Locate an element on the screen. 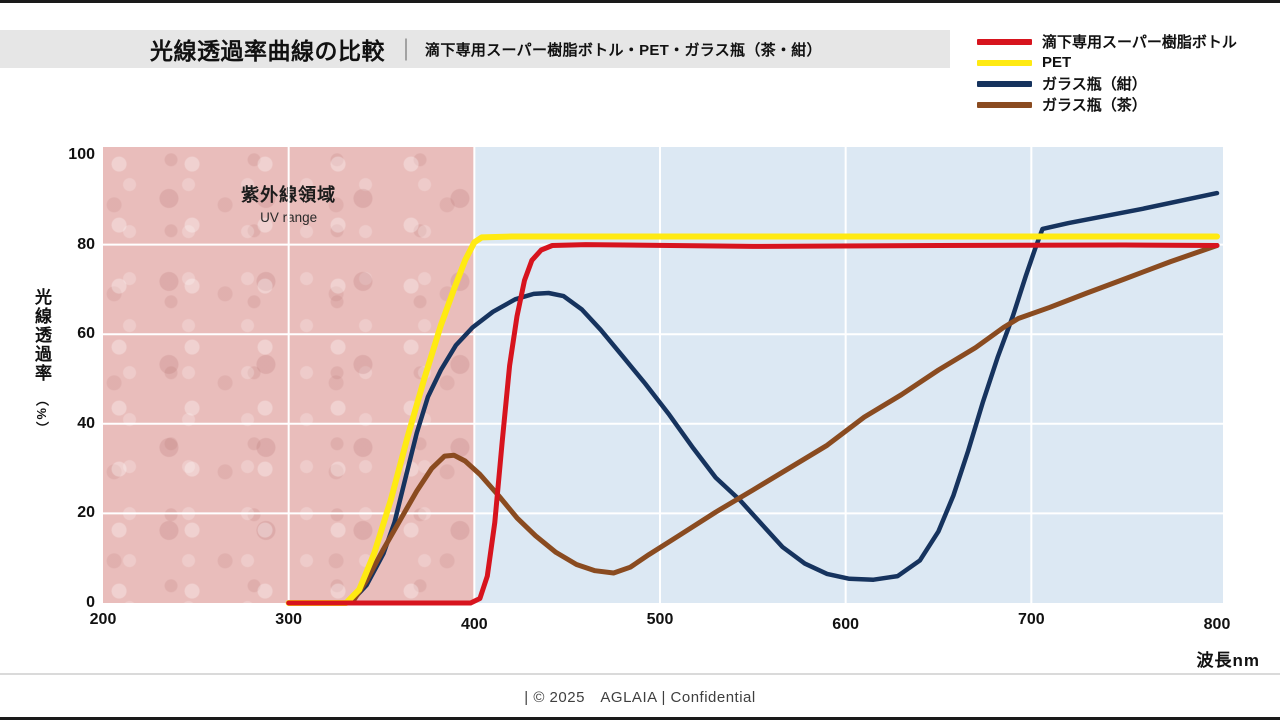 This screenshot has width=1280, height=720. legend-swatch-red is located at coordinates (1004, 41).